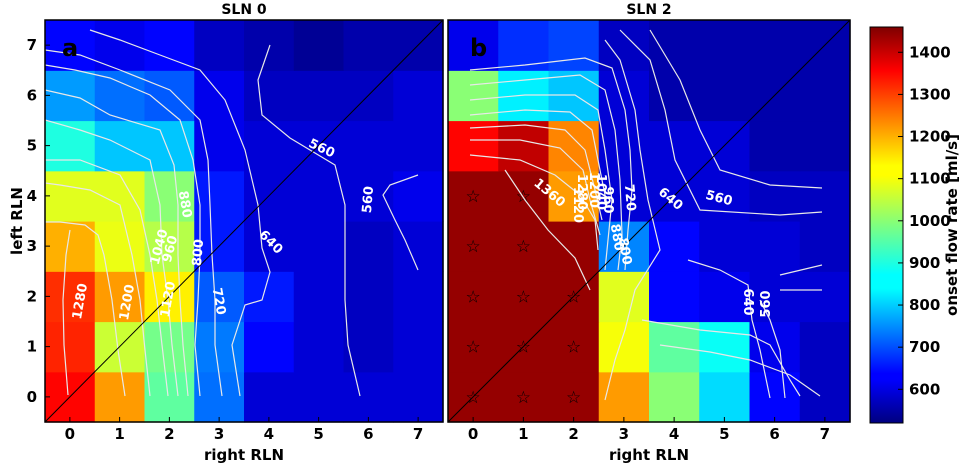 Image resolution: width=964 pixels, height=466 pixels. What do you see at coordinates (473, 434) in the screenshot?
I see `x-tick-label: 0` at bounding box center [473, 434].